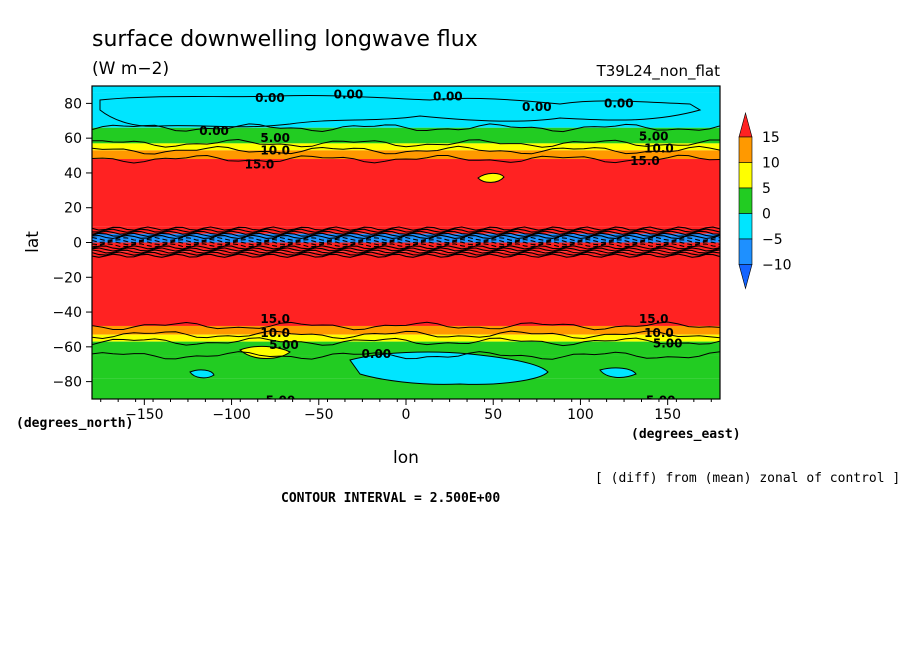 The image size is (904, 659). I want to click on x-tick-label: −150, so click(144, 415).